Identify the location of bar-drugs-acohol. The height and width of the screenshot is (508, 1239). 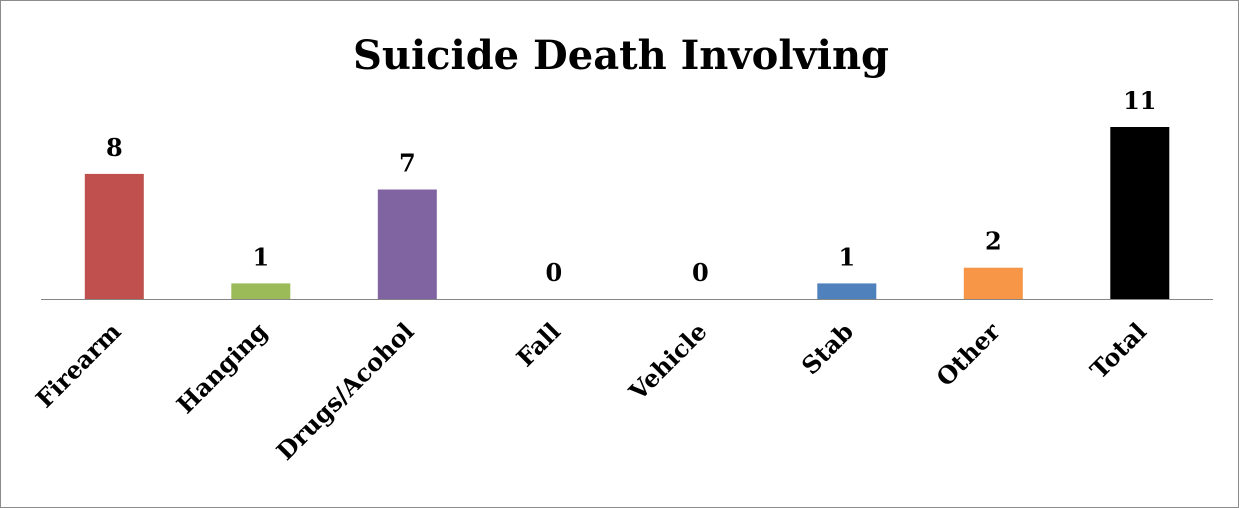
(407, 244).